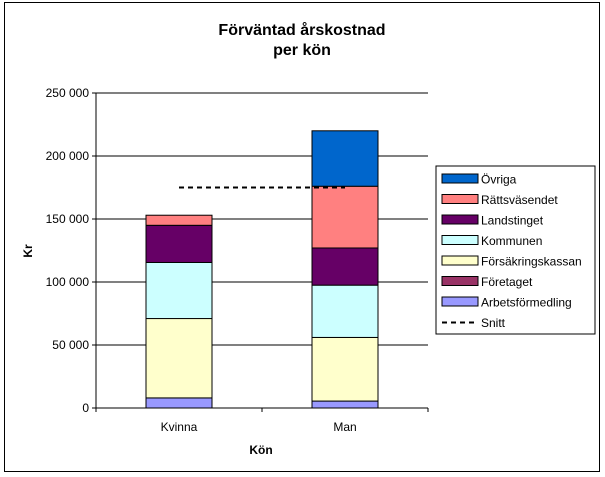  Describe the element at coordinates (499, 180) in the screenshot. I see `legend-label: Övriga` at that location.